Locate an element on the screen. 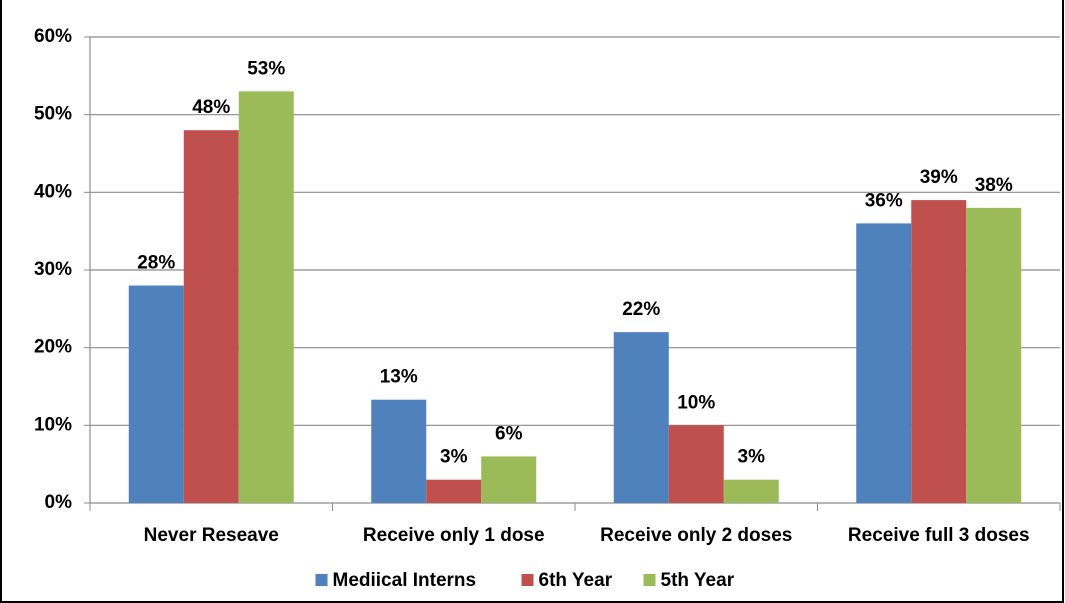 The width and height of the screenshot is (1065, 603). y-tick-label: 50% is located at coordinates (53, 114).